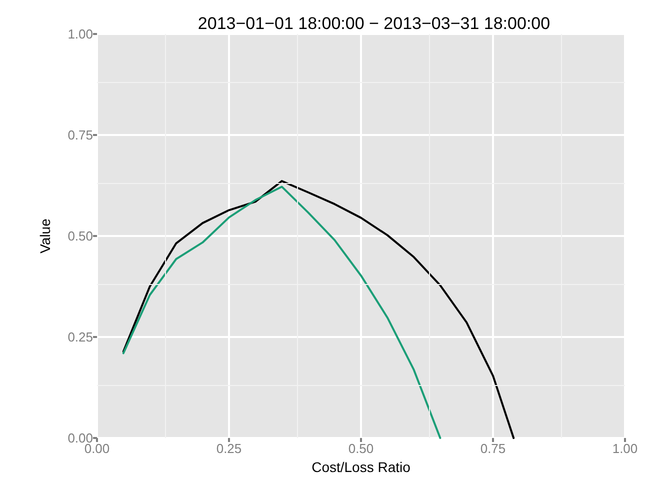  I want to click on y-tick-label: 1.00, so click(80, 34).